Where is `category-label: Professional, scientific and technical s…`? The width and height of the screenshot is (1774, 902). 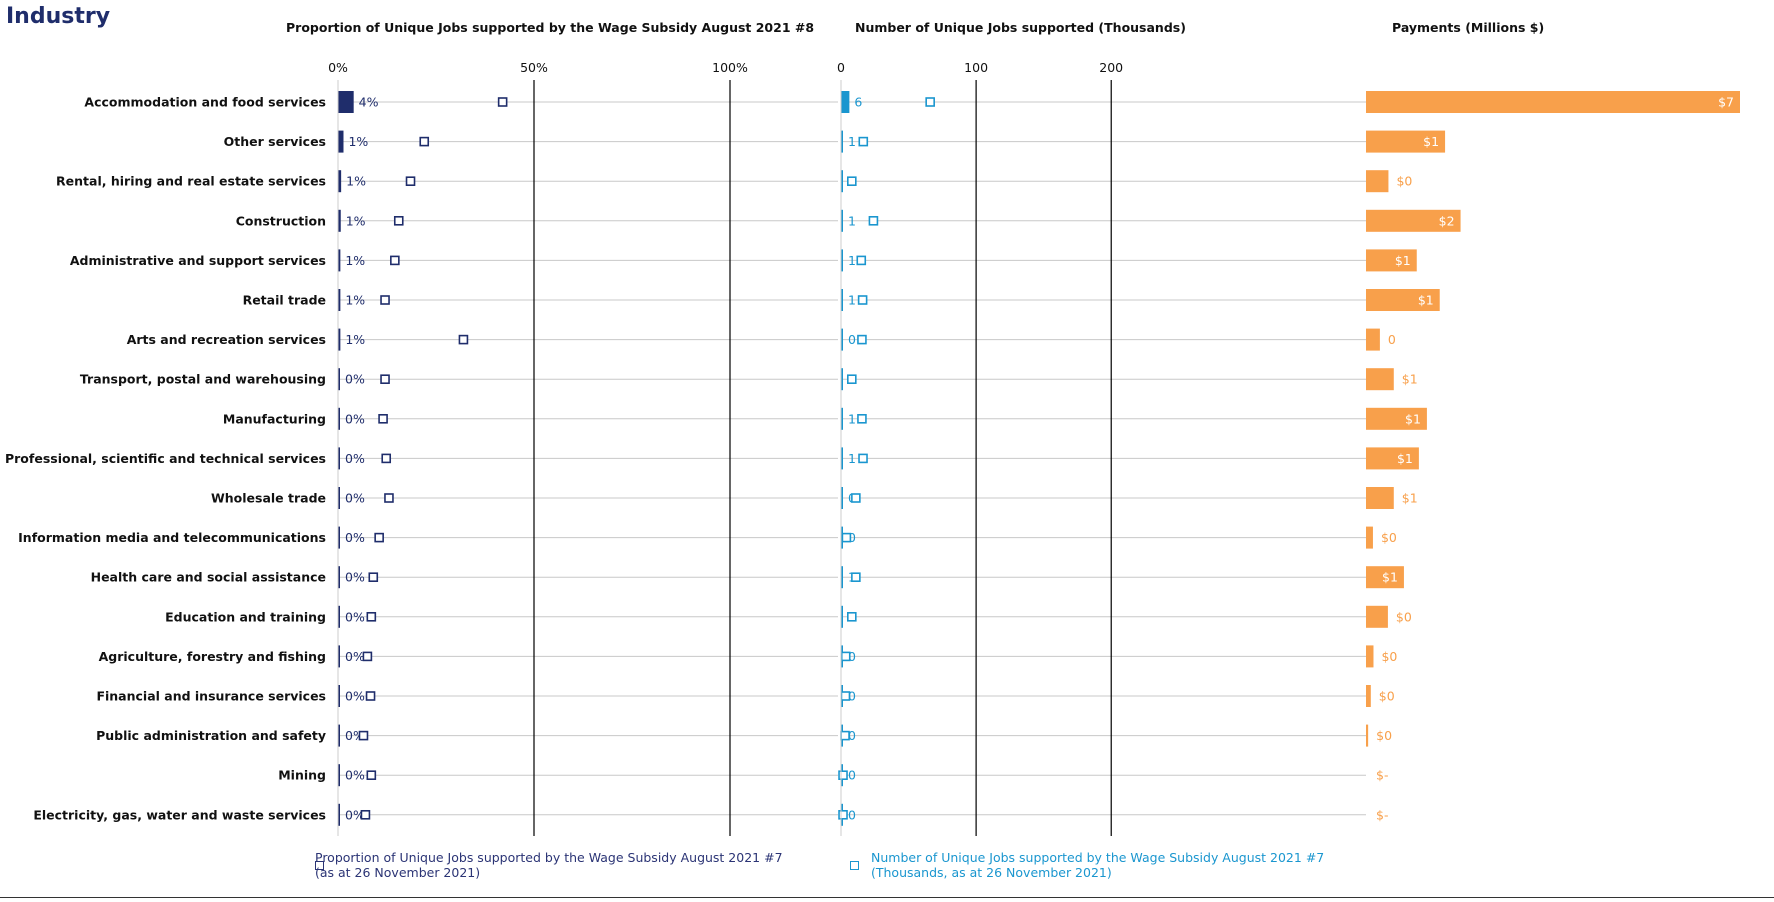 category-label: Professional, scientific and technical s… is located at coordinates (165, 458).